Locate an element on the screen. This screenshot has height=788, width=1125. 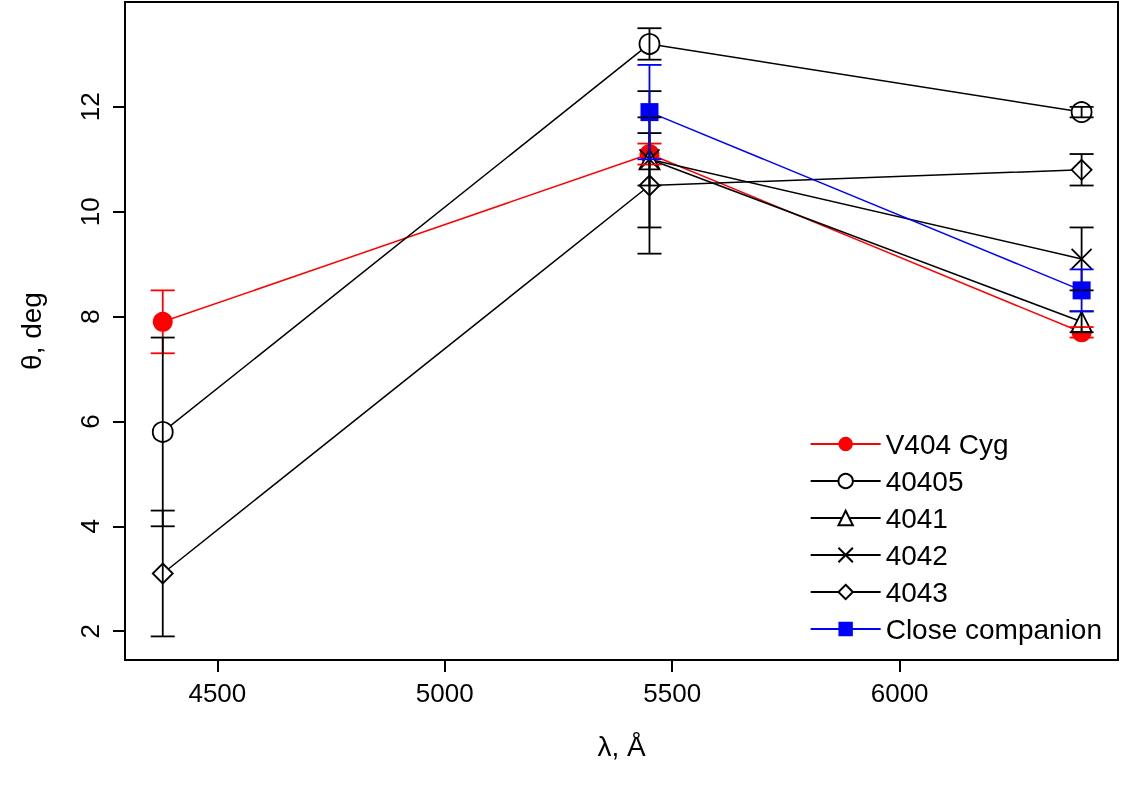
y-tick-label: 10 is located at coordinates (90, 212).